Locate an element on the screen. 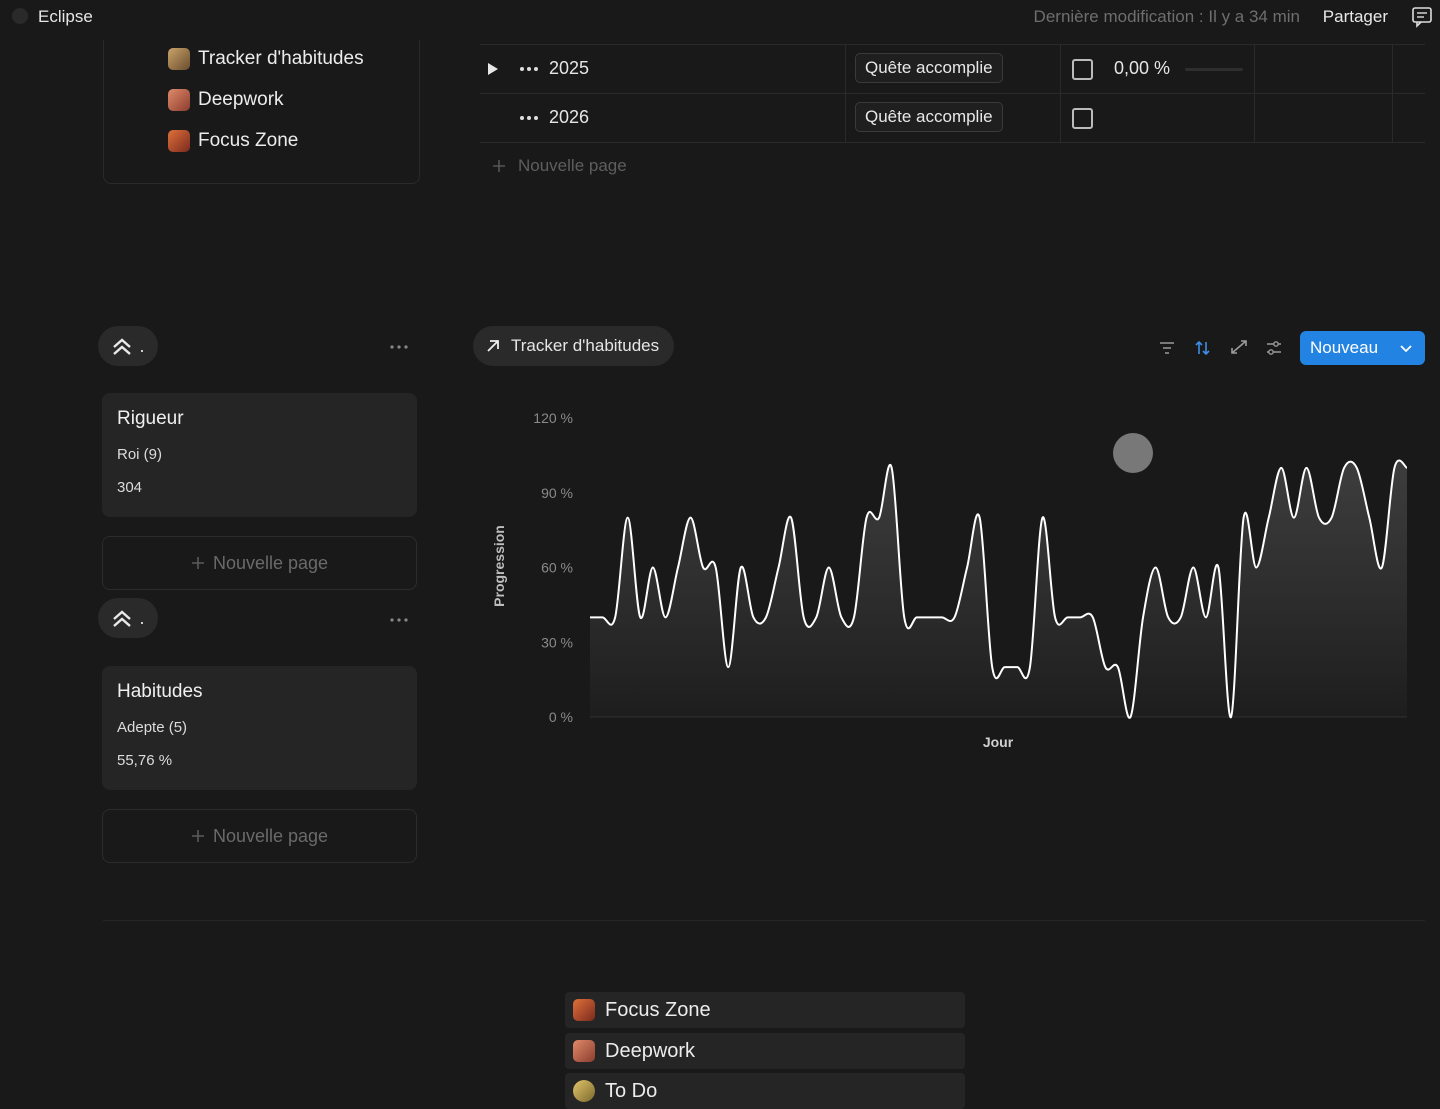 The width and height of the screenshot is (1440, 1109). y-tick-label: 120 % is located at coordinates (553, 418).